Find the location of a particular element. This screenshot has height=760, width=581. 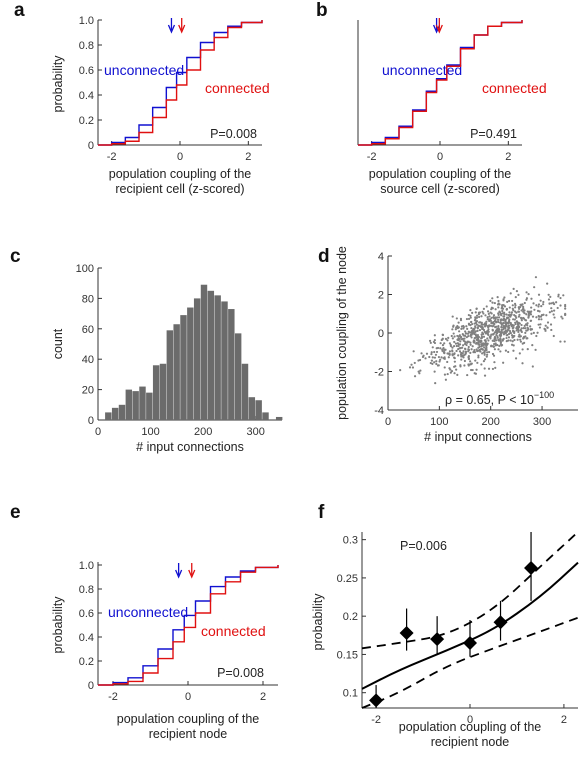

panel-d-ytick-label: -2 is located at coordinates (379, 373).